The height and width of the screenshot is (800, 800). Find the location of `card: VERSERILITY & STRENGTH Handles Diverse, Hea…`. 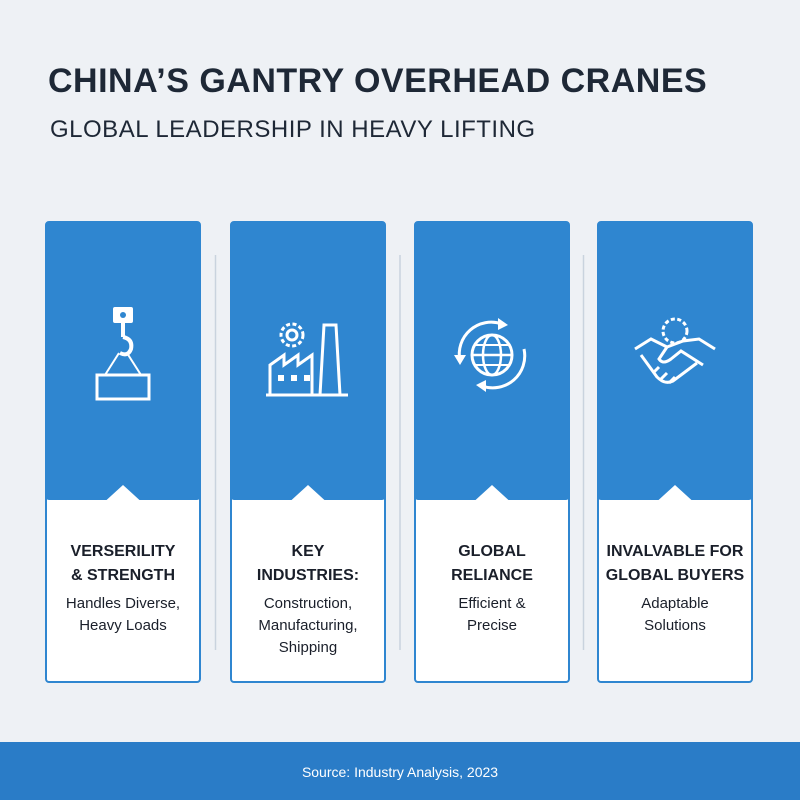

card: VERSERILITY & STRENGTH Handles Diverse, Hea… is located at coordinates (123, 452).